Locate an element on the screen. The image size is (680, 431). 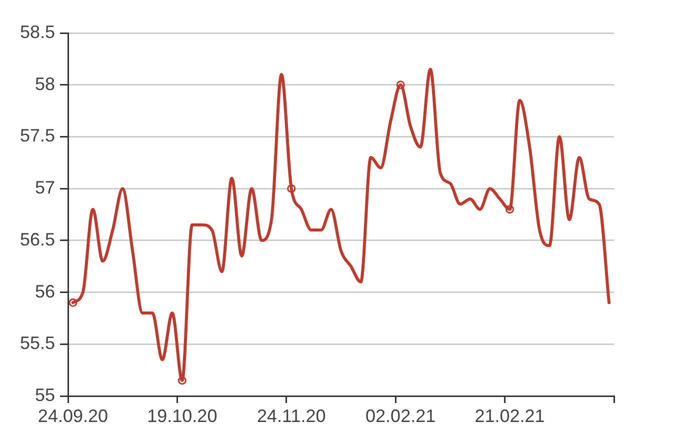
x-tick-label: 19.10.20 is located at coordinates (182, 416).